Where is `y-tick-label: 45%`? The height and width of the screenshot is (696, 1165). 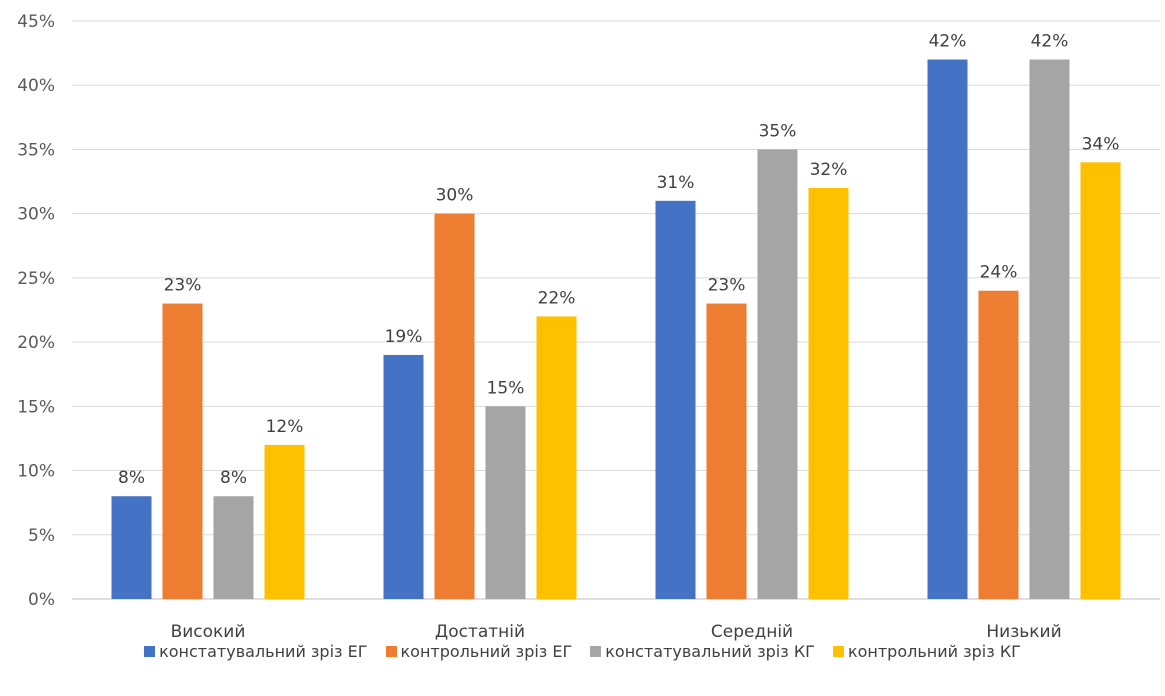
y-tick-label: 45% is located at coordinates (36, 22).